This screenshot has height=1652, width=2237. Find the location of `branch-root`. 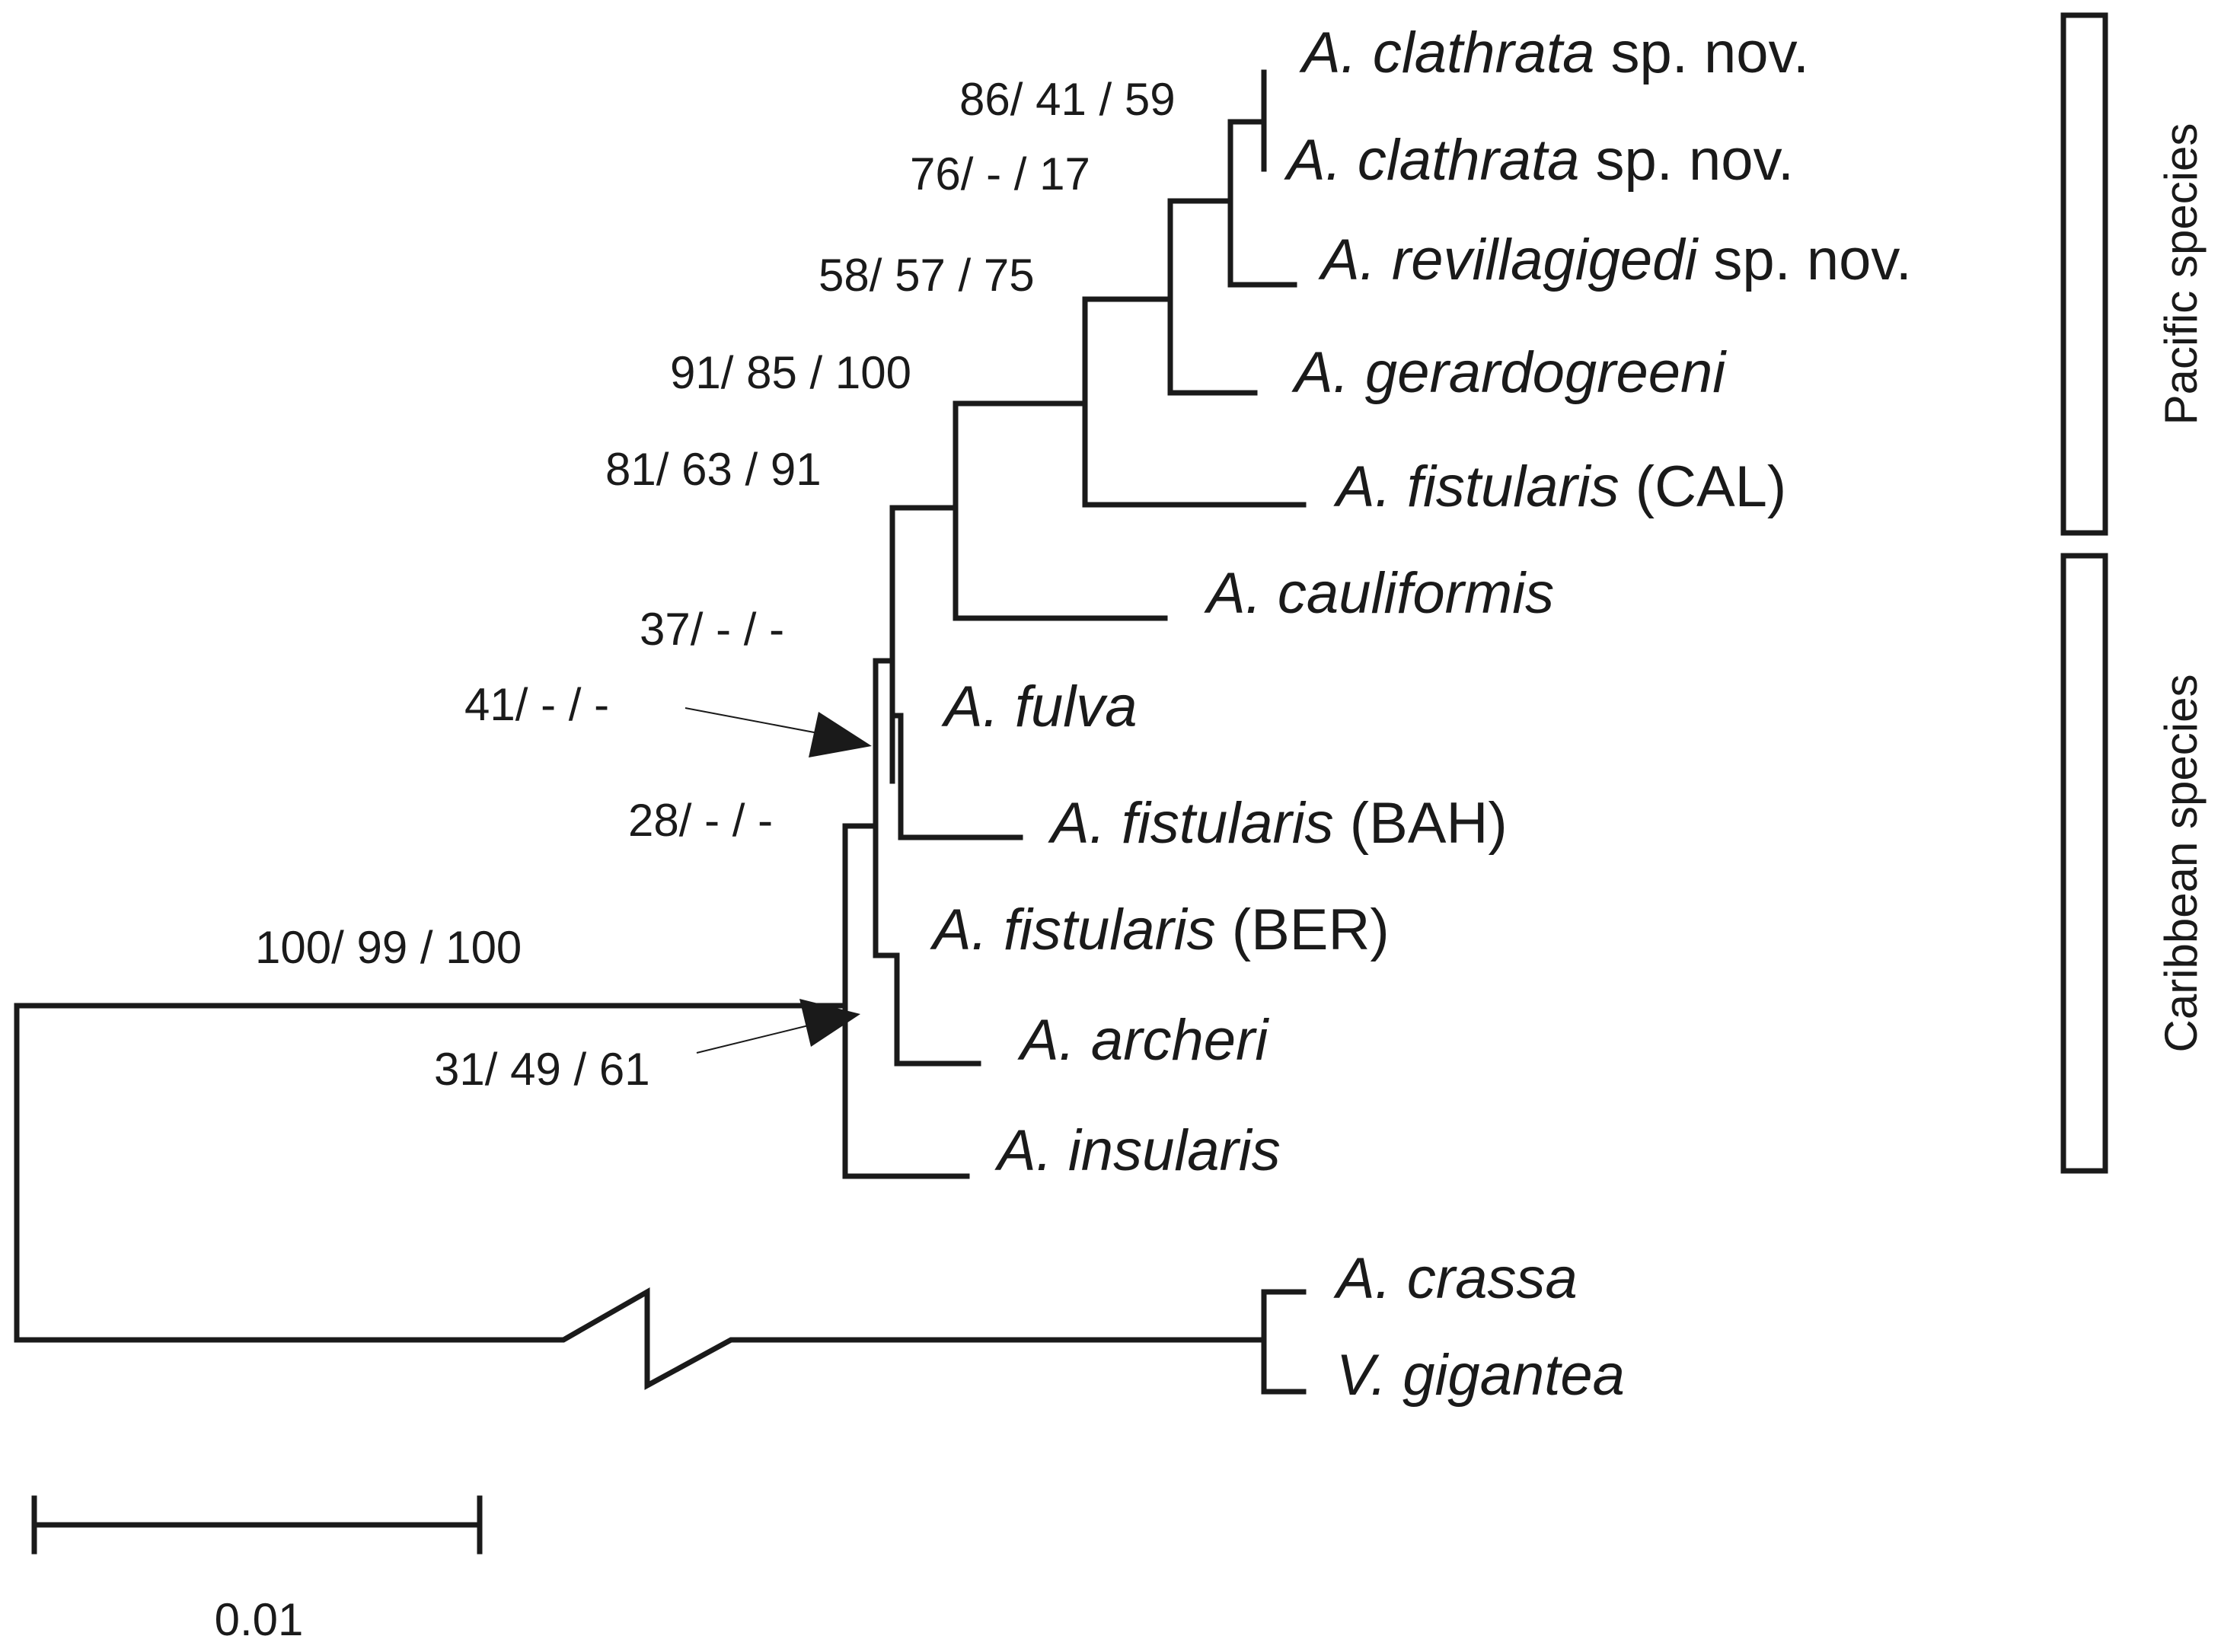

branch-root is located at coordinates (640, 1196).